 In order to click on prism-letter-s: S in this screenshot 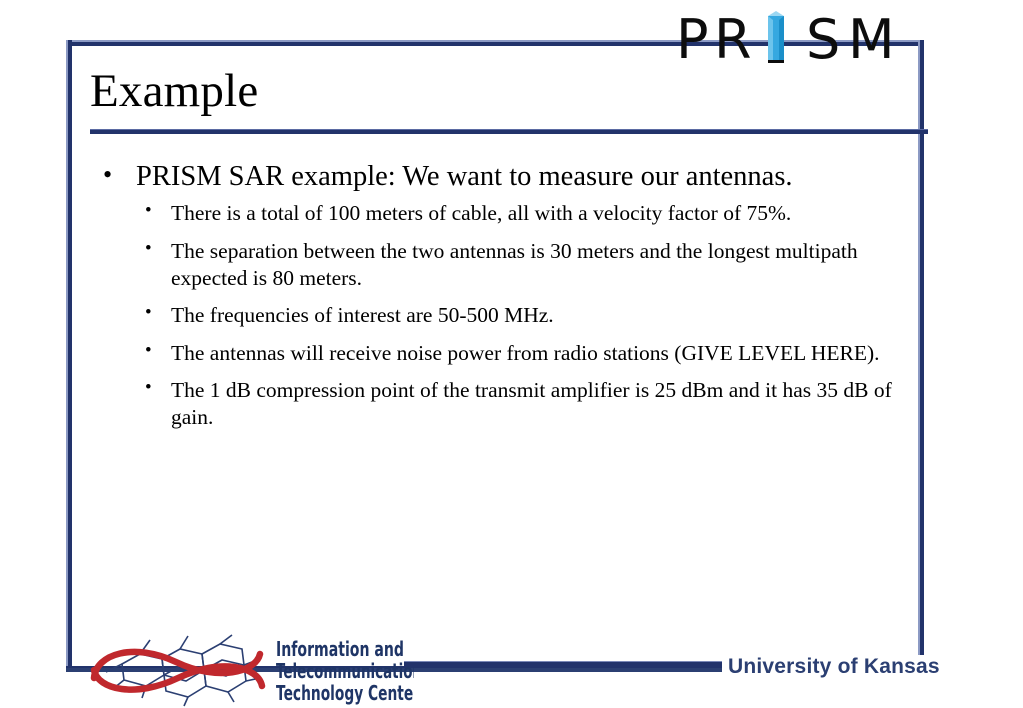, I will do `click(823, 39)`.